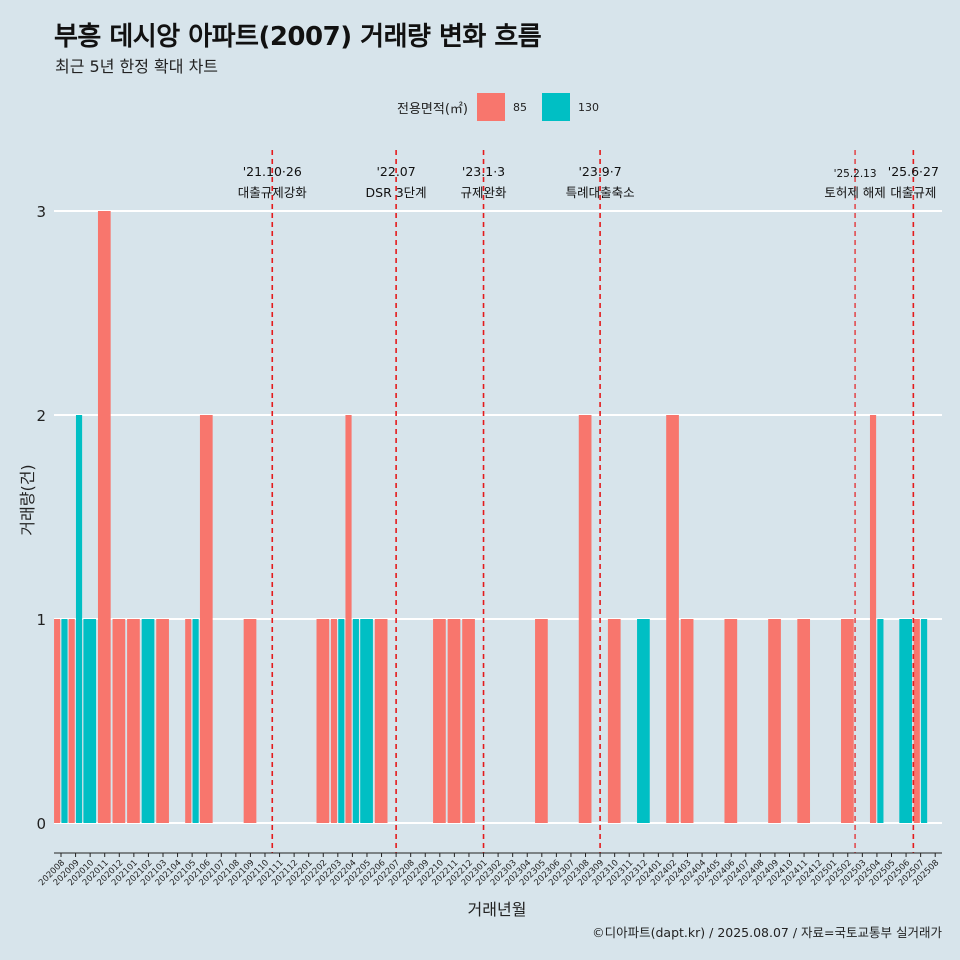 The height and width of the screenshot is (960, 960). I want to click on event-date-label: '25.6·27, so click(913, 171).